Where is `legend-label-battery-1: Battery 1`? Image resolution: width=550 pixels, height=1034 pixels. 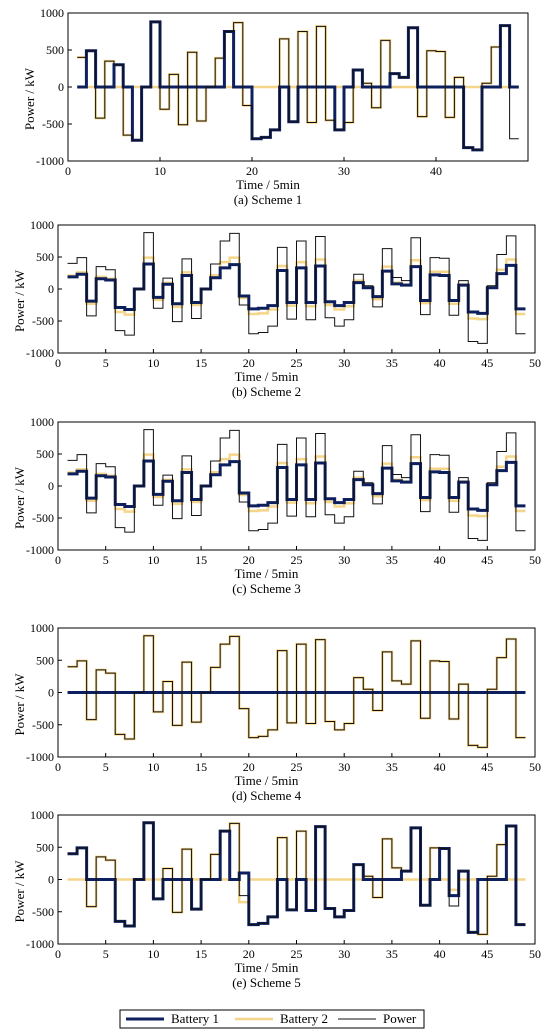
legend-label-battery-1: Battery 1 is located at coordinates (195, 1018).